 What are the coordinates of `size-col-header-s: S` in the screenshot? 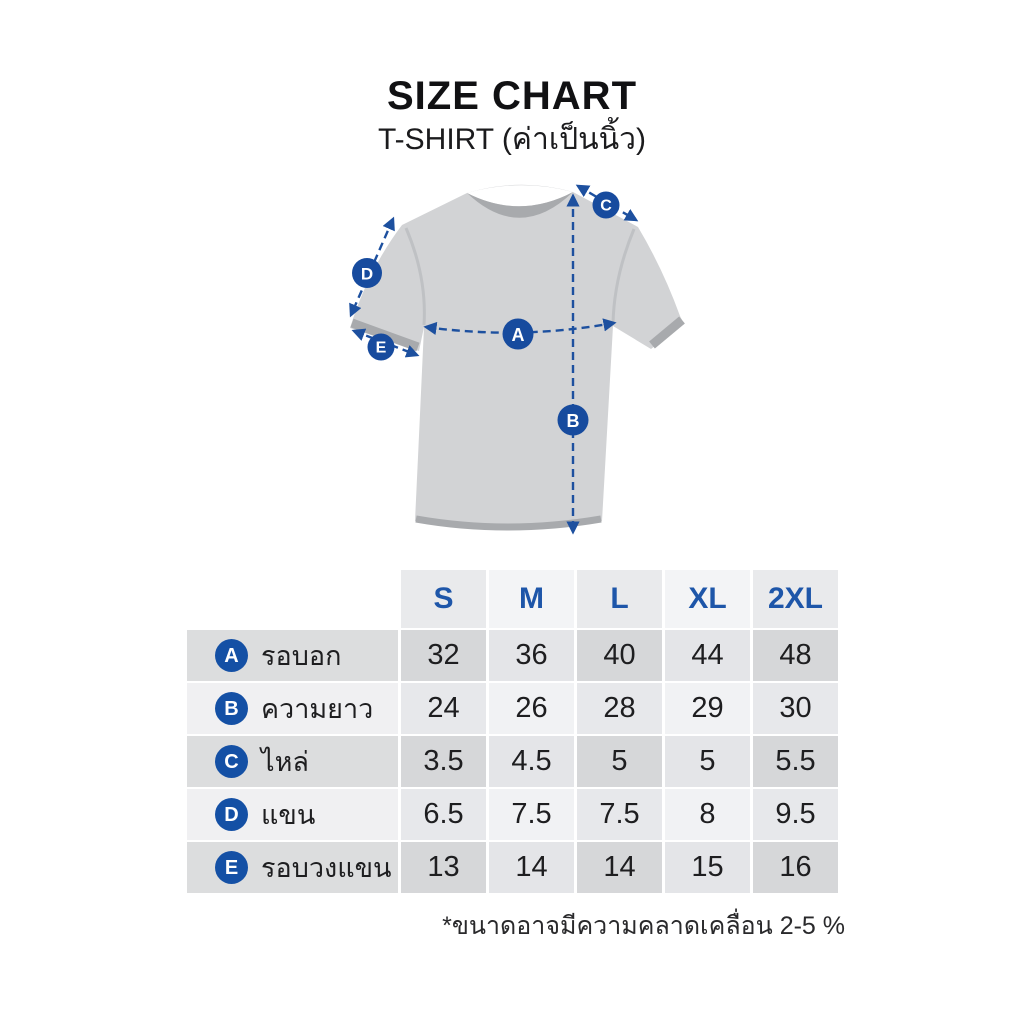 It's located at (443, 599).